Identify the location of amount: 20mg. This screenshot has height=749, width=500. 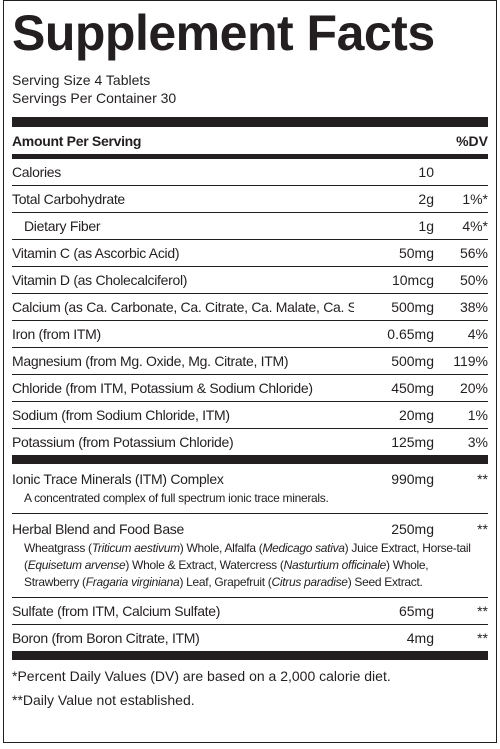
(416, 415).